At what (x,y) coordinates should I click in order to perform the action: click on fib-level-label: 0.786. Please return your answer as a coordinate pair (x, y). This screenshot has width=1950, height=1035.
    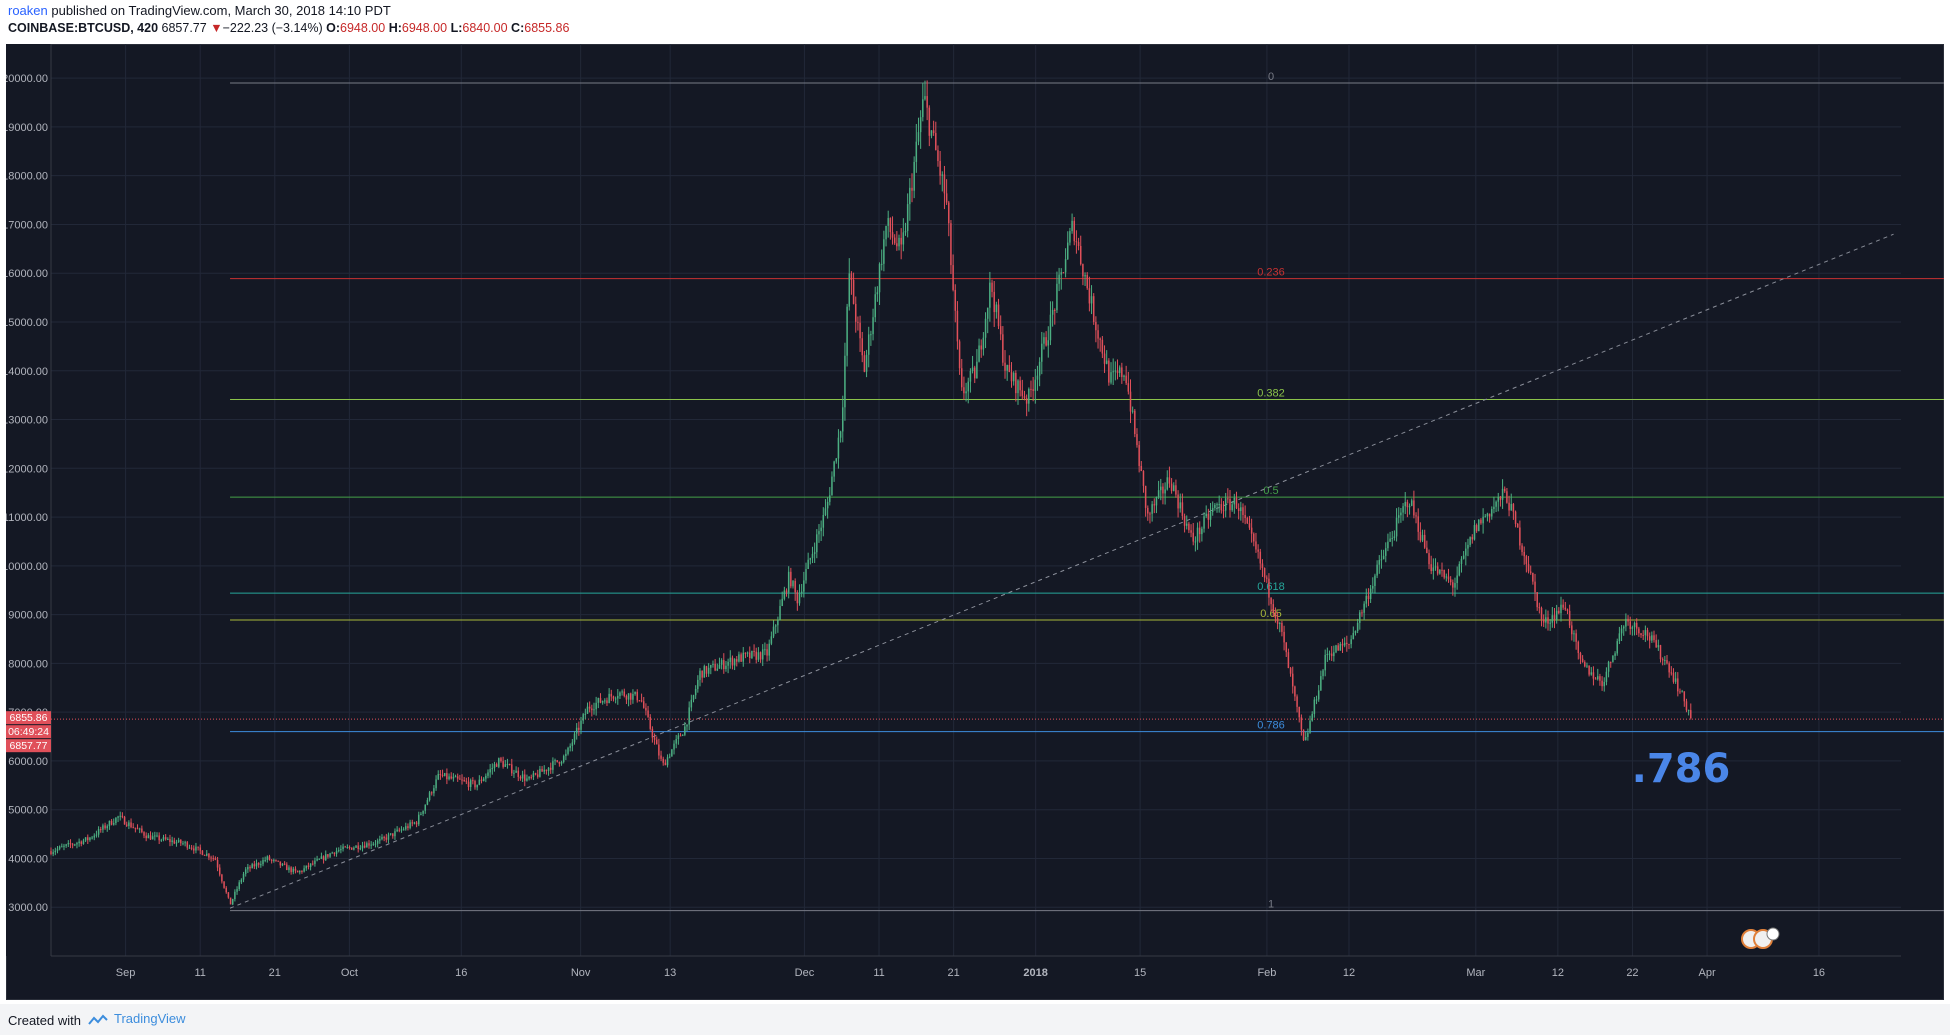
    Looking at the image, I should click on (1271, 726).